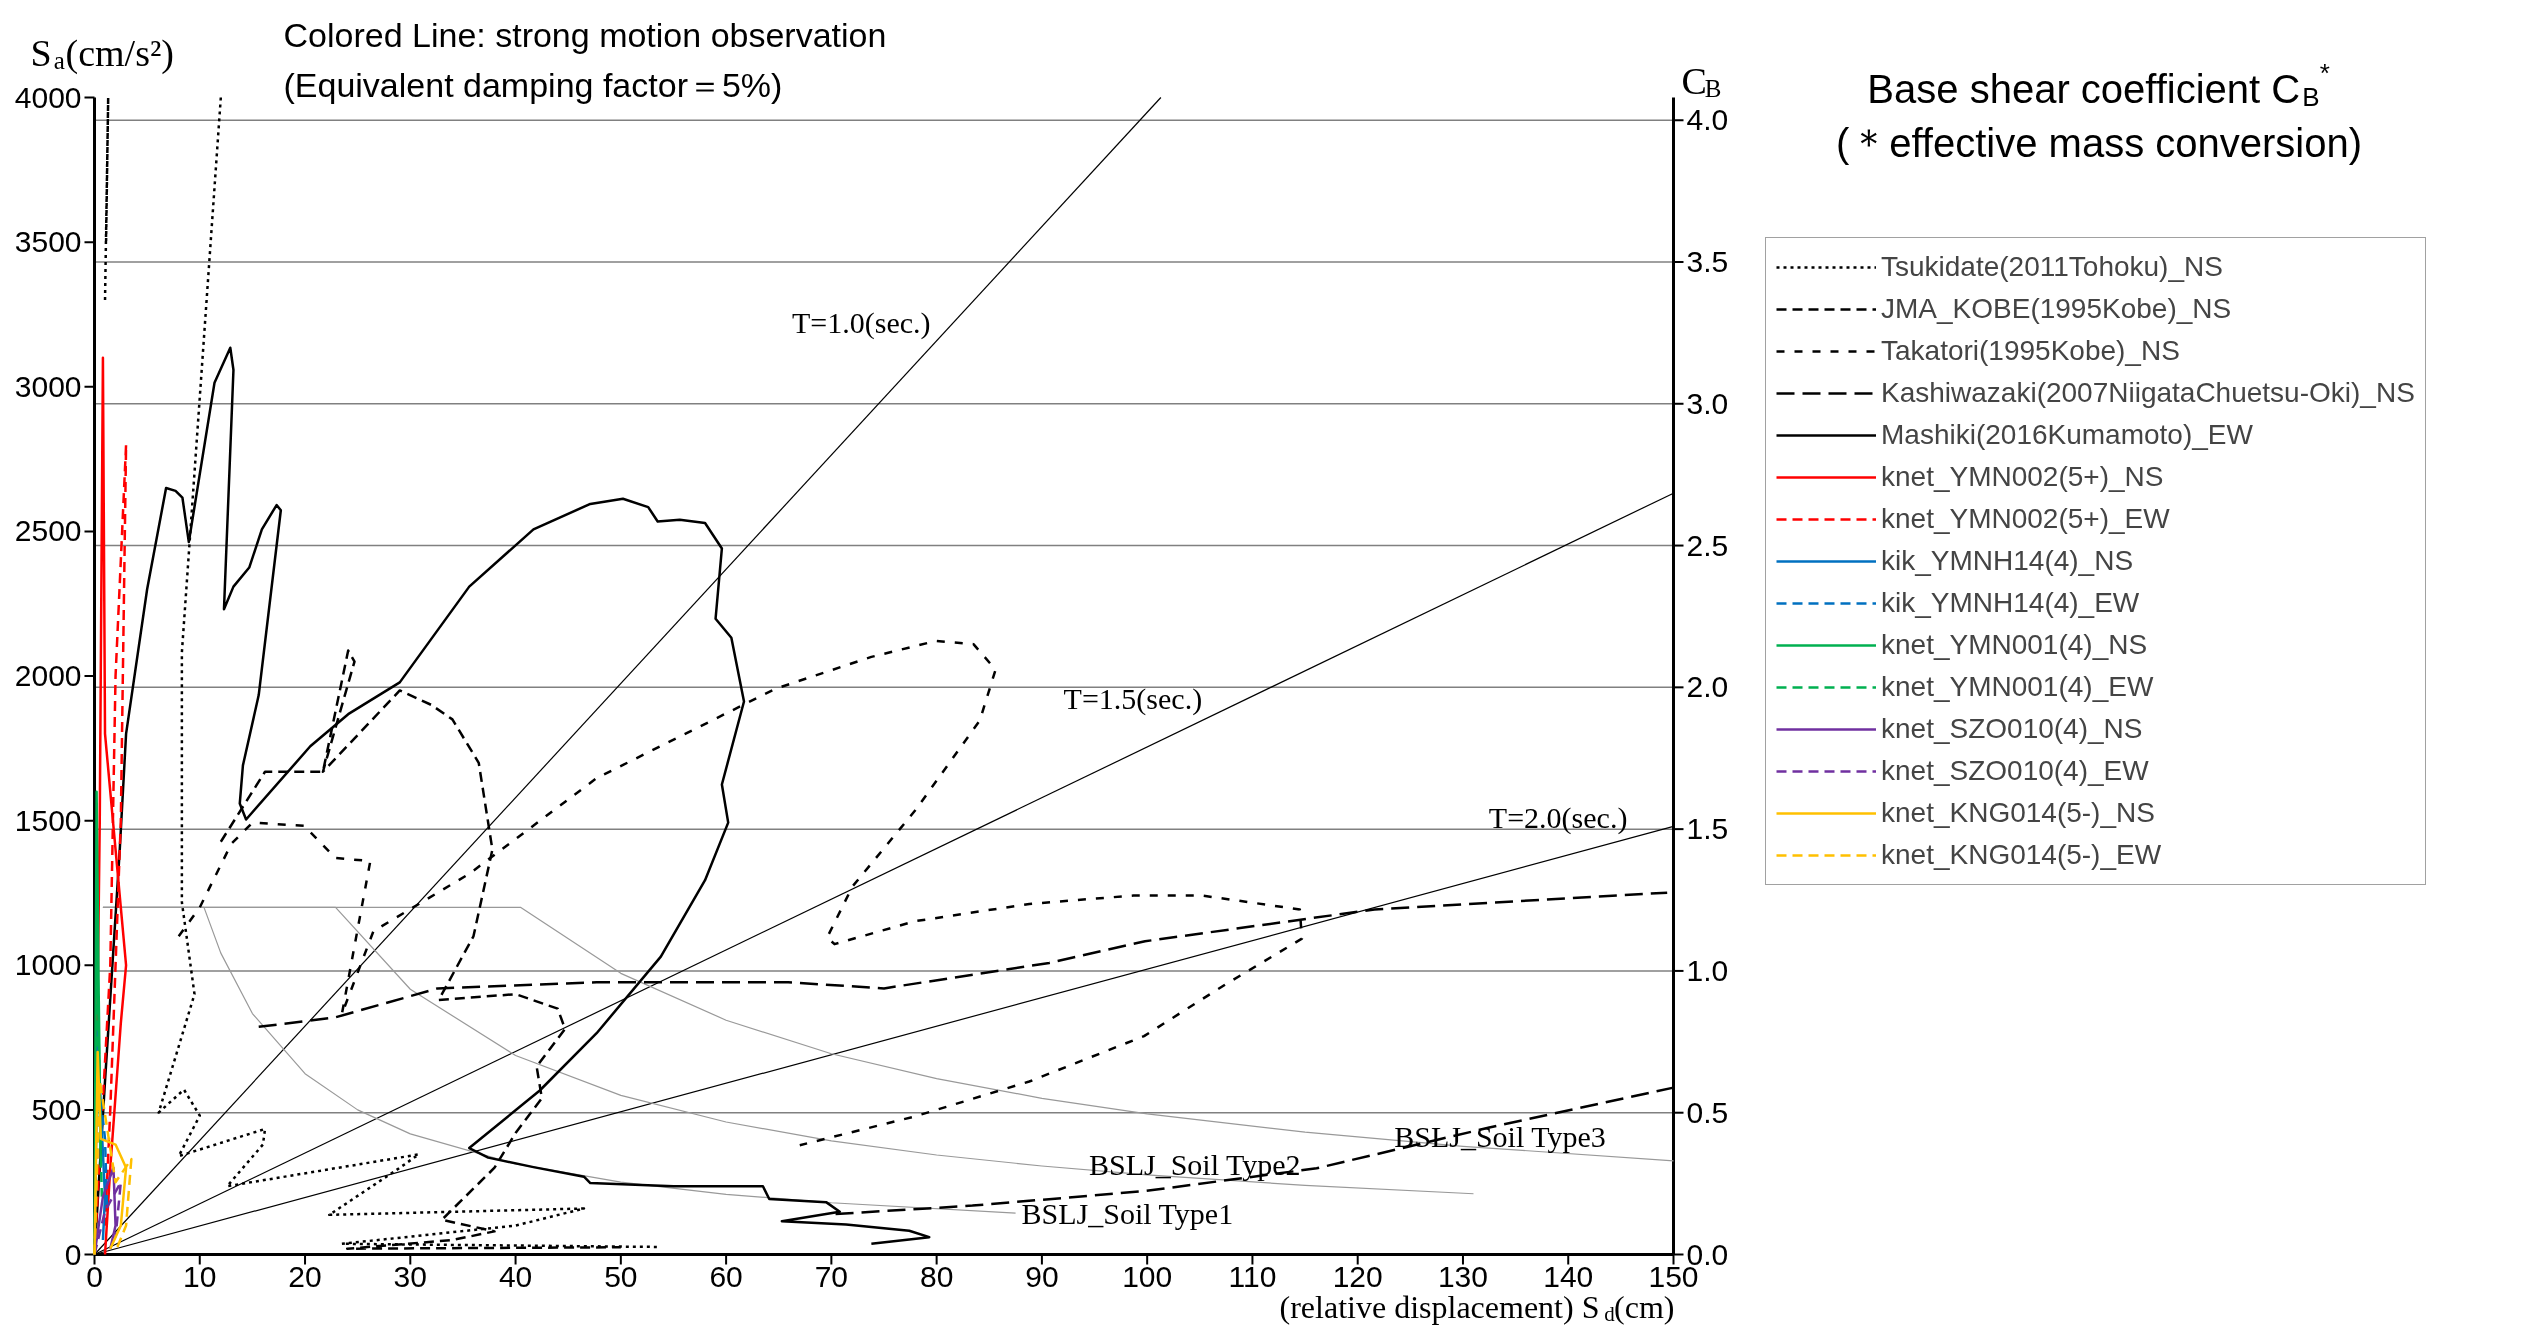  I want to click on y-tick-label: 1000, so click(48, 965).